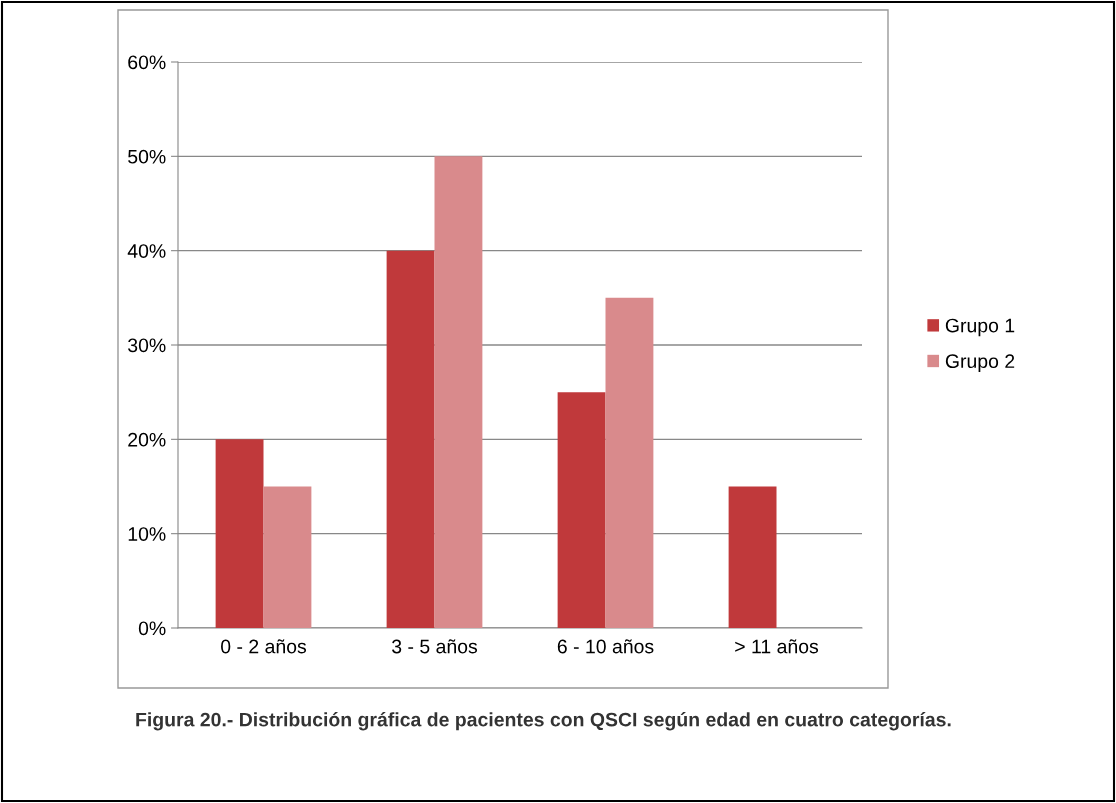 This screenshot has height=803, width=1116. Describe the element at coordinates (147, 345) in the screenshot. I see `y-tick-label: 30%` at that location.